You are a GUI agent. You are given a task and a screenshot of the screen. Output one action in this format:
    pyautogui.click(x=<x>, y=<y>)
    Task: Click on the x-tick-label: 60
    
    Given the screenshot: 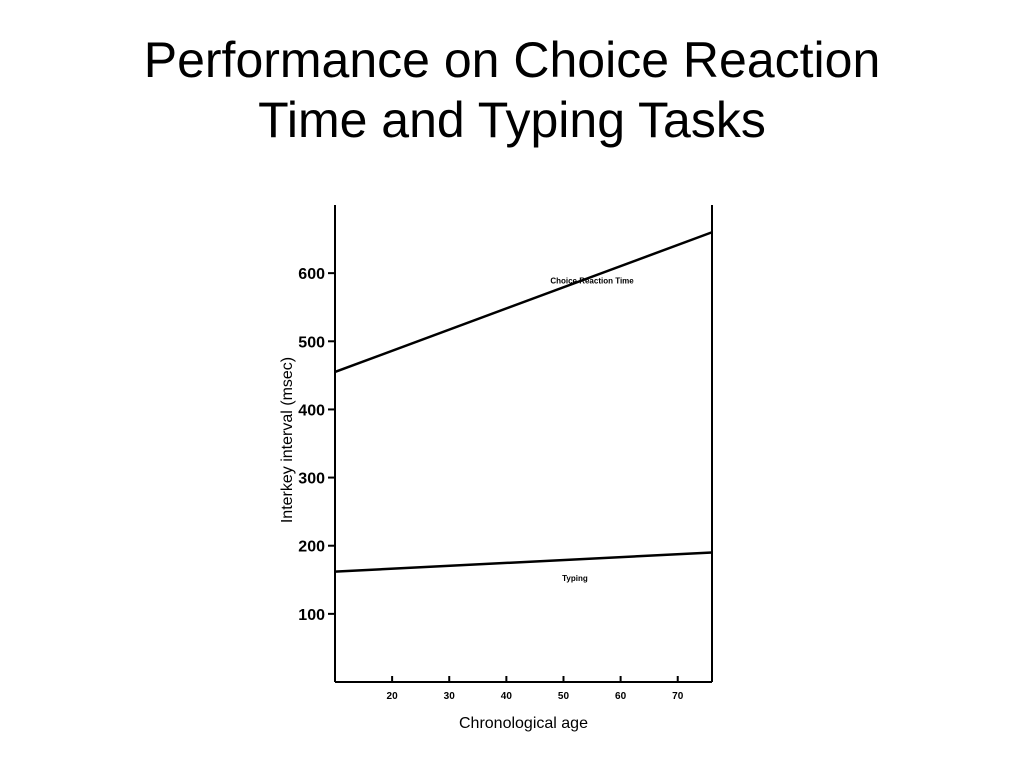 What is the action you would take?
    pyautogui.click(x=621, y=696)
    